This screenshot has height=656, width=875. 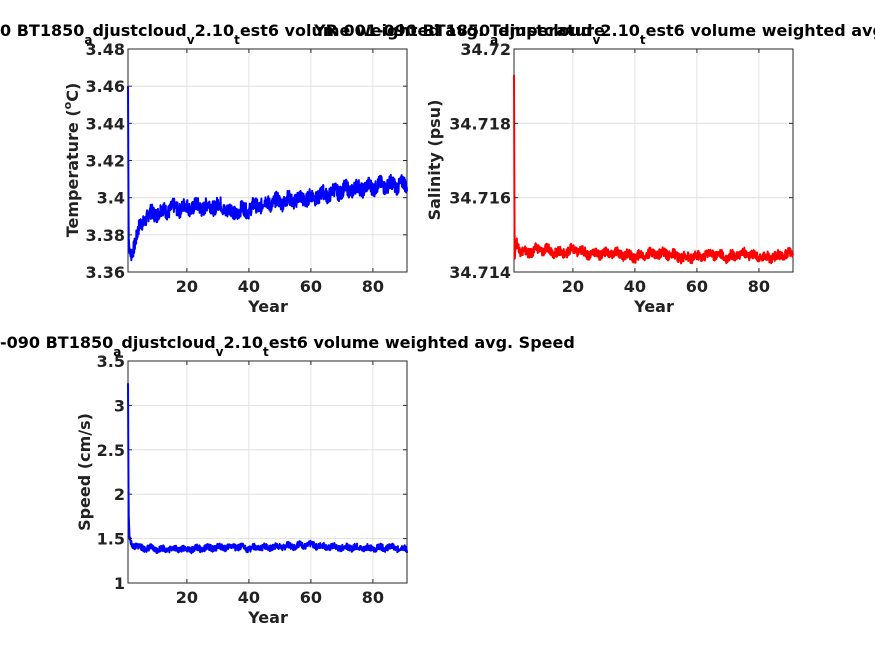 I want to click on speed-ytick-label: 1, so click(x=119, y=583).